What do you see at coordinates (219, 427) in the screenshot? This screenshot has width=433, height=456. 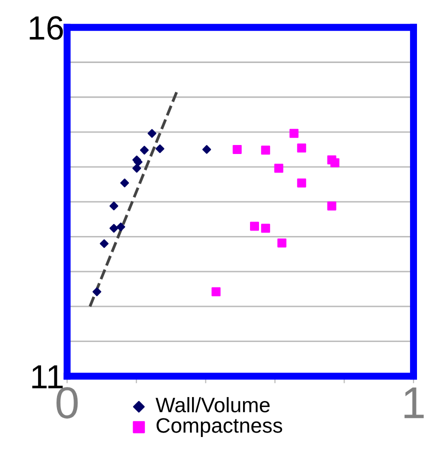 I see `legend-label: Compactness` at bounding box center [219, 427].